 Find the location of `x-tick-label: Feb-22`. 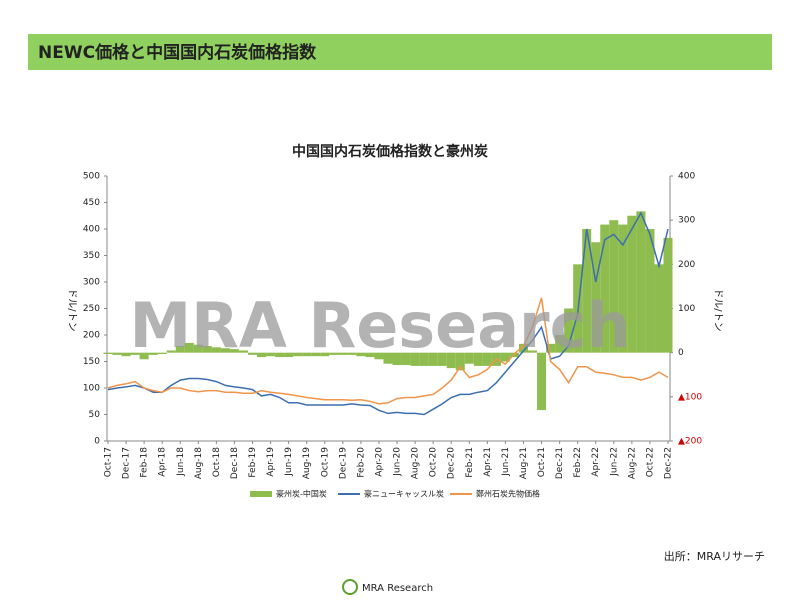

x-tick-label: Feb-22 is located at coordinates (578, 462).